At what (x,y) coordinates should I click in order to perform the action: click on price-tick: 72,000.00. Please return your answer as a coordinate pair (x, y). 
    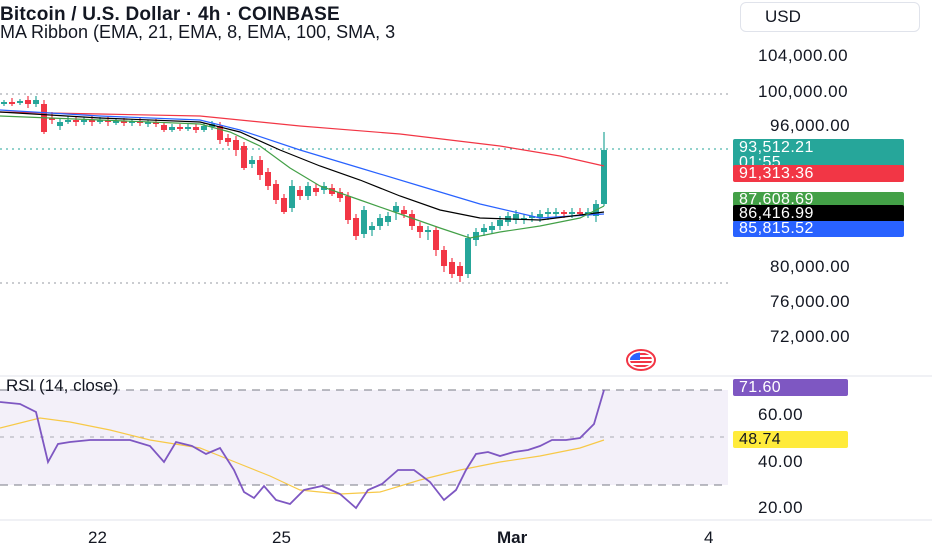
    Looking at the image, I should click on (810, 336).